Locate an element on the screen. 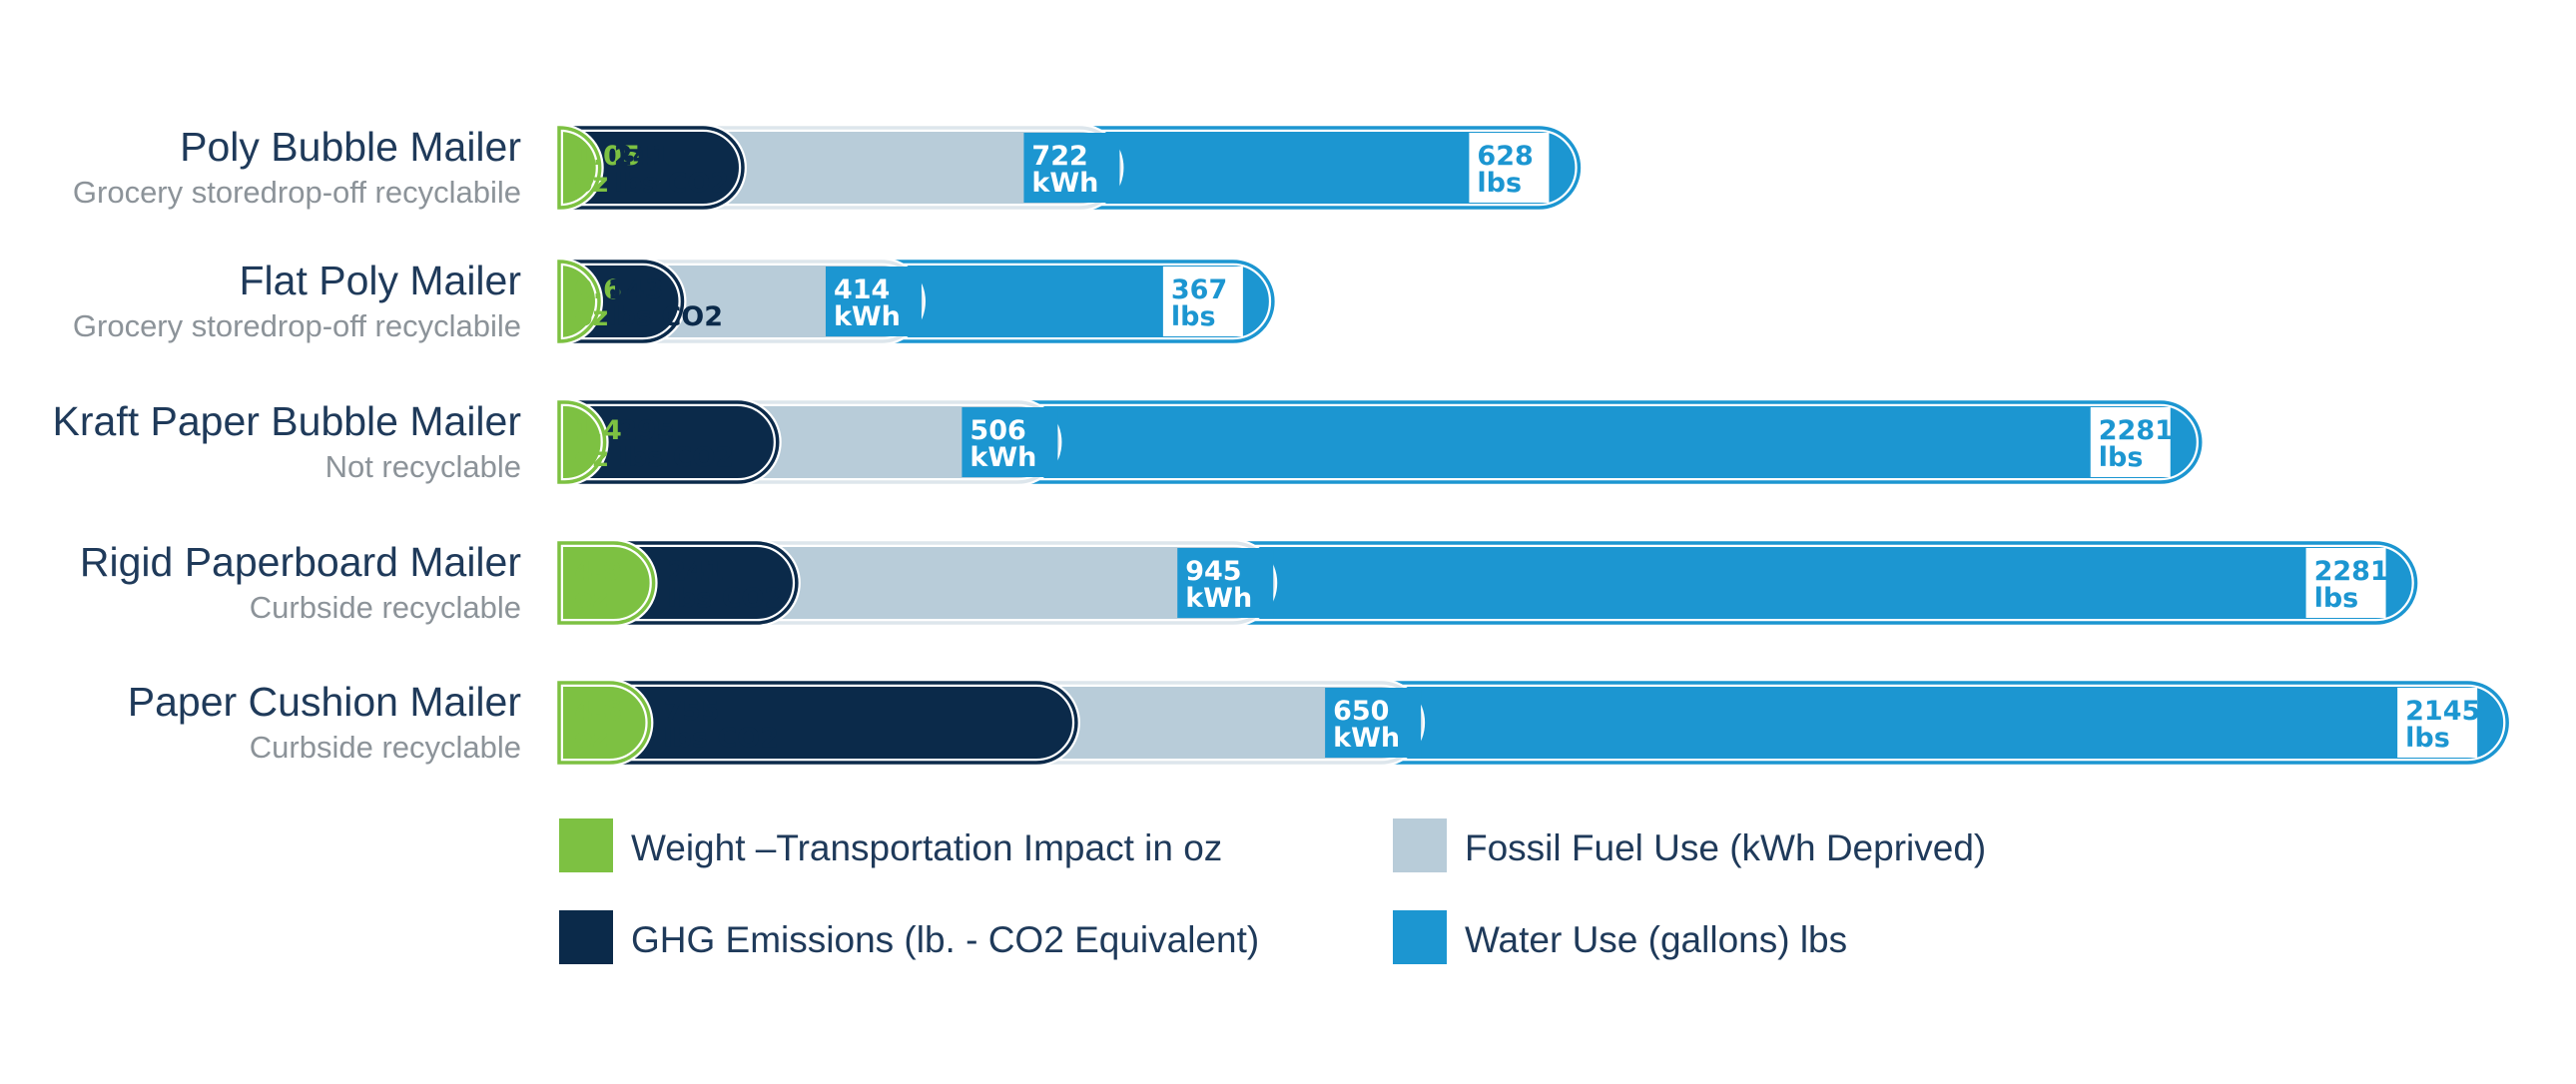 Image resolution: width=2576 pixels, height=1084 pixels. category-label: Kraft Paper Bubble Mailer is located at coordinates (287, 421).